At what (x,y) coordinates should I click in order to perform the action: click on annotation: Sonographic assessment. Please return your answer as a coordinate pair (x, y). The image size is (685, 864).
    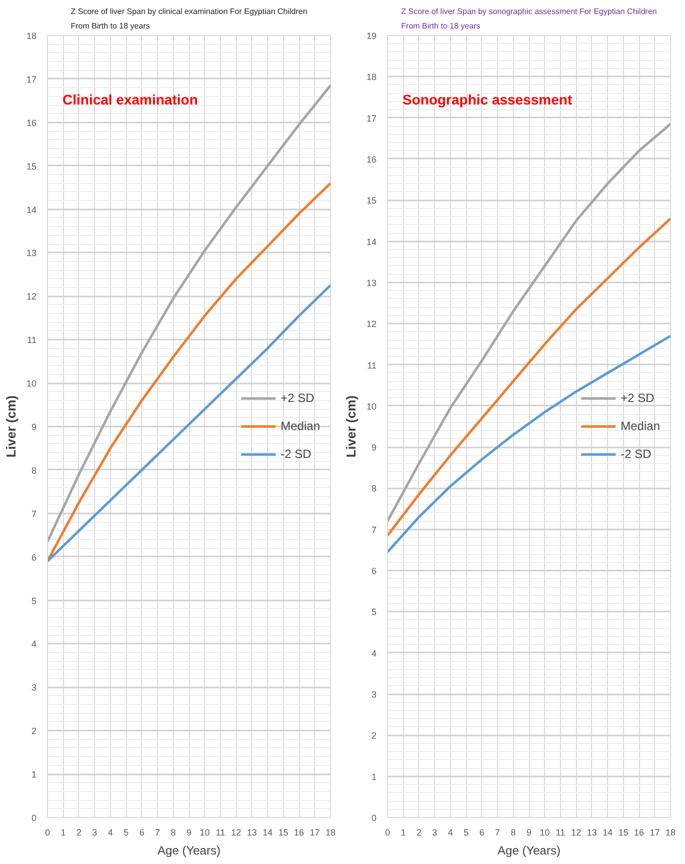
    Looking at the image, I should click on (487, 100).